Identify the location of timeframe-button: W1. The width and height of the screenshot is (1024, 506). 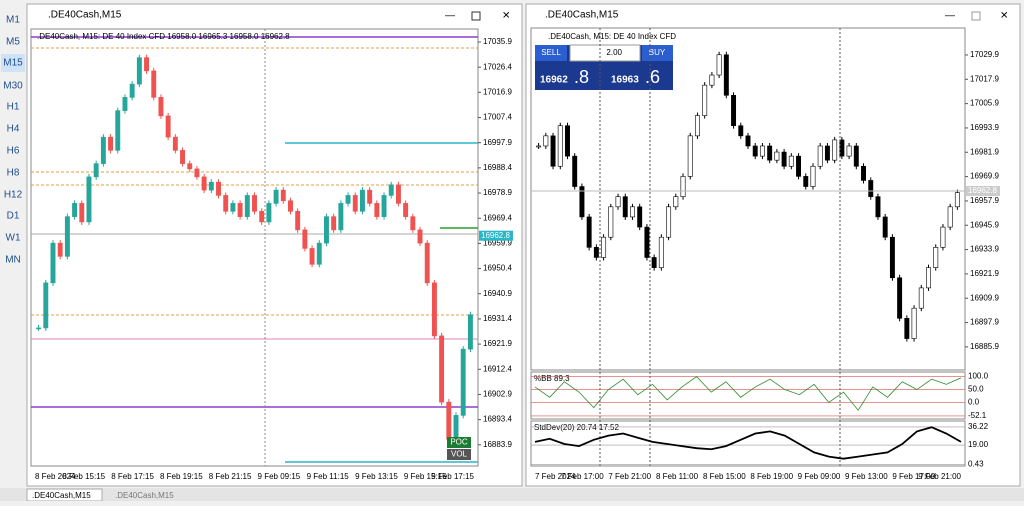
(13, 238).